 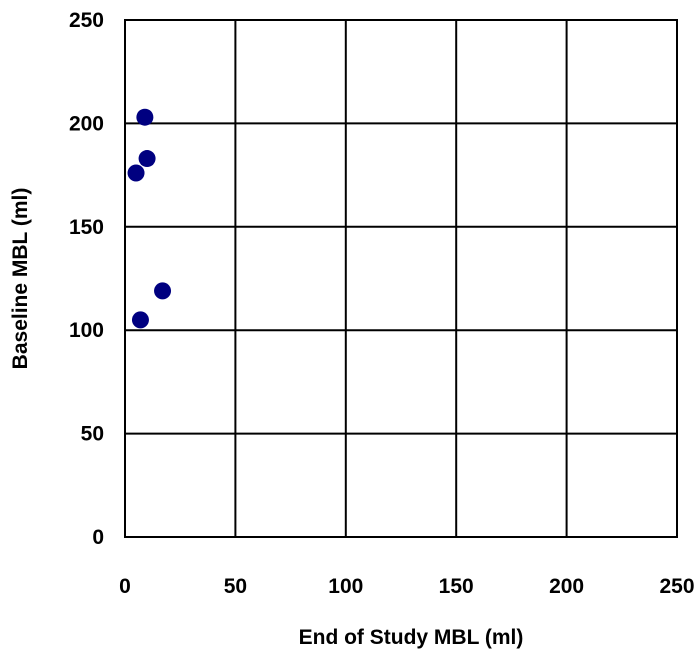 What do you see at coordinates (566, 586) in the screenshot?
I see `x-tick-label: 200` at bounding box center [566, 586].